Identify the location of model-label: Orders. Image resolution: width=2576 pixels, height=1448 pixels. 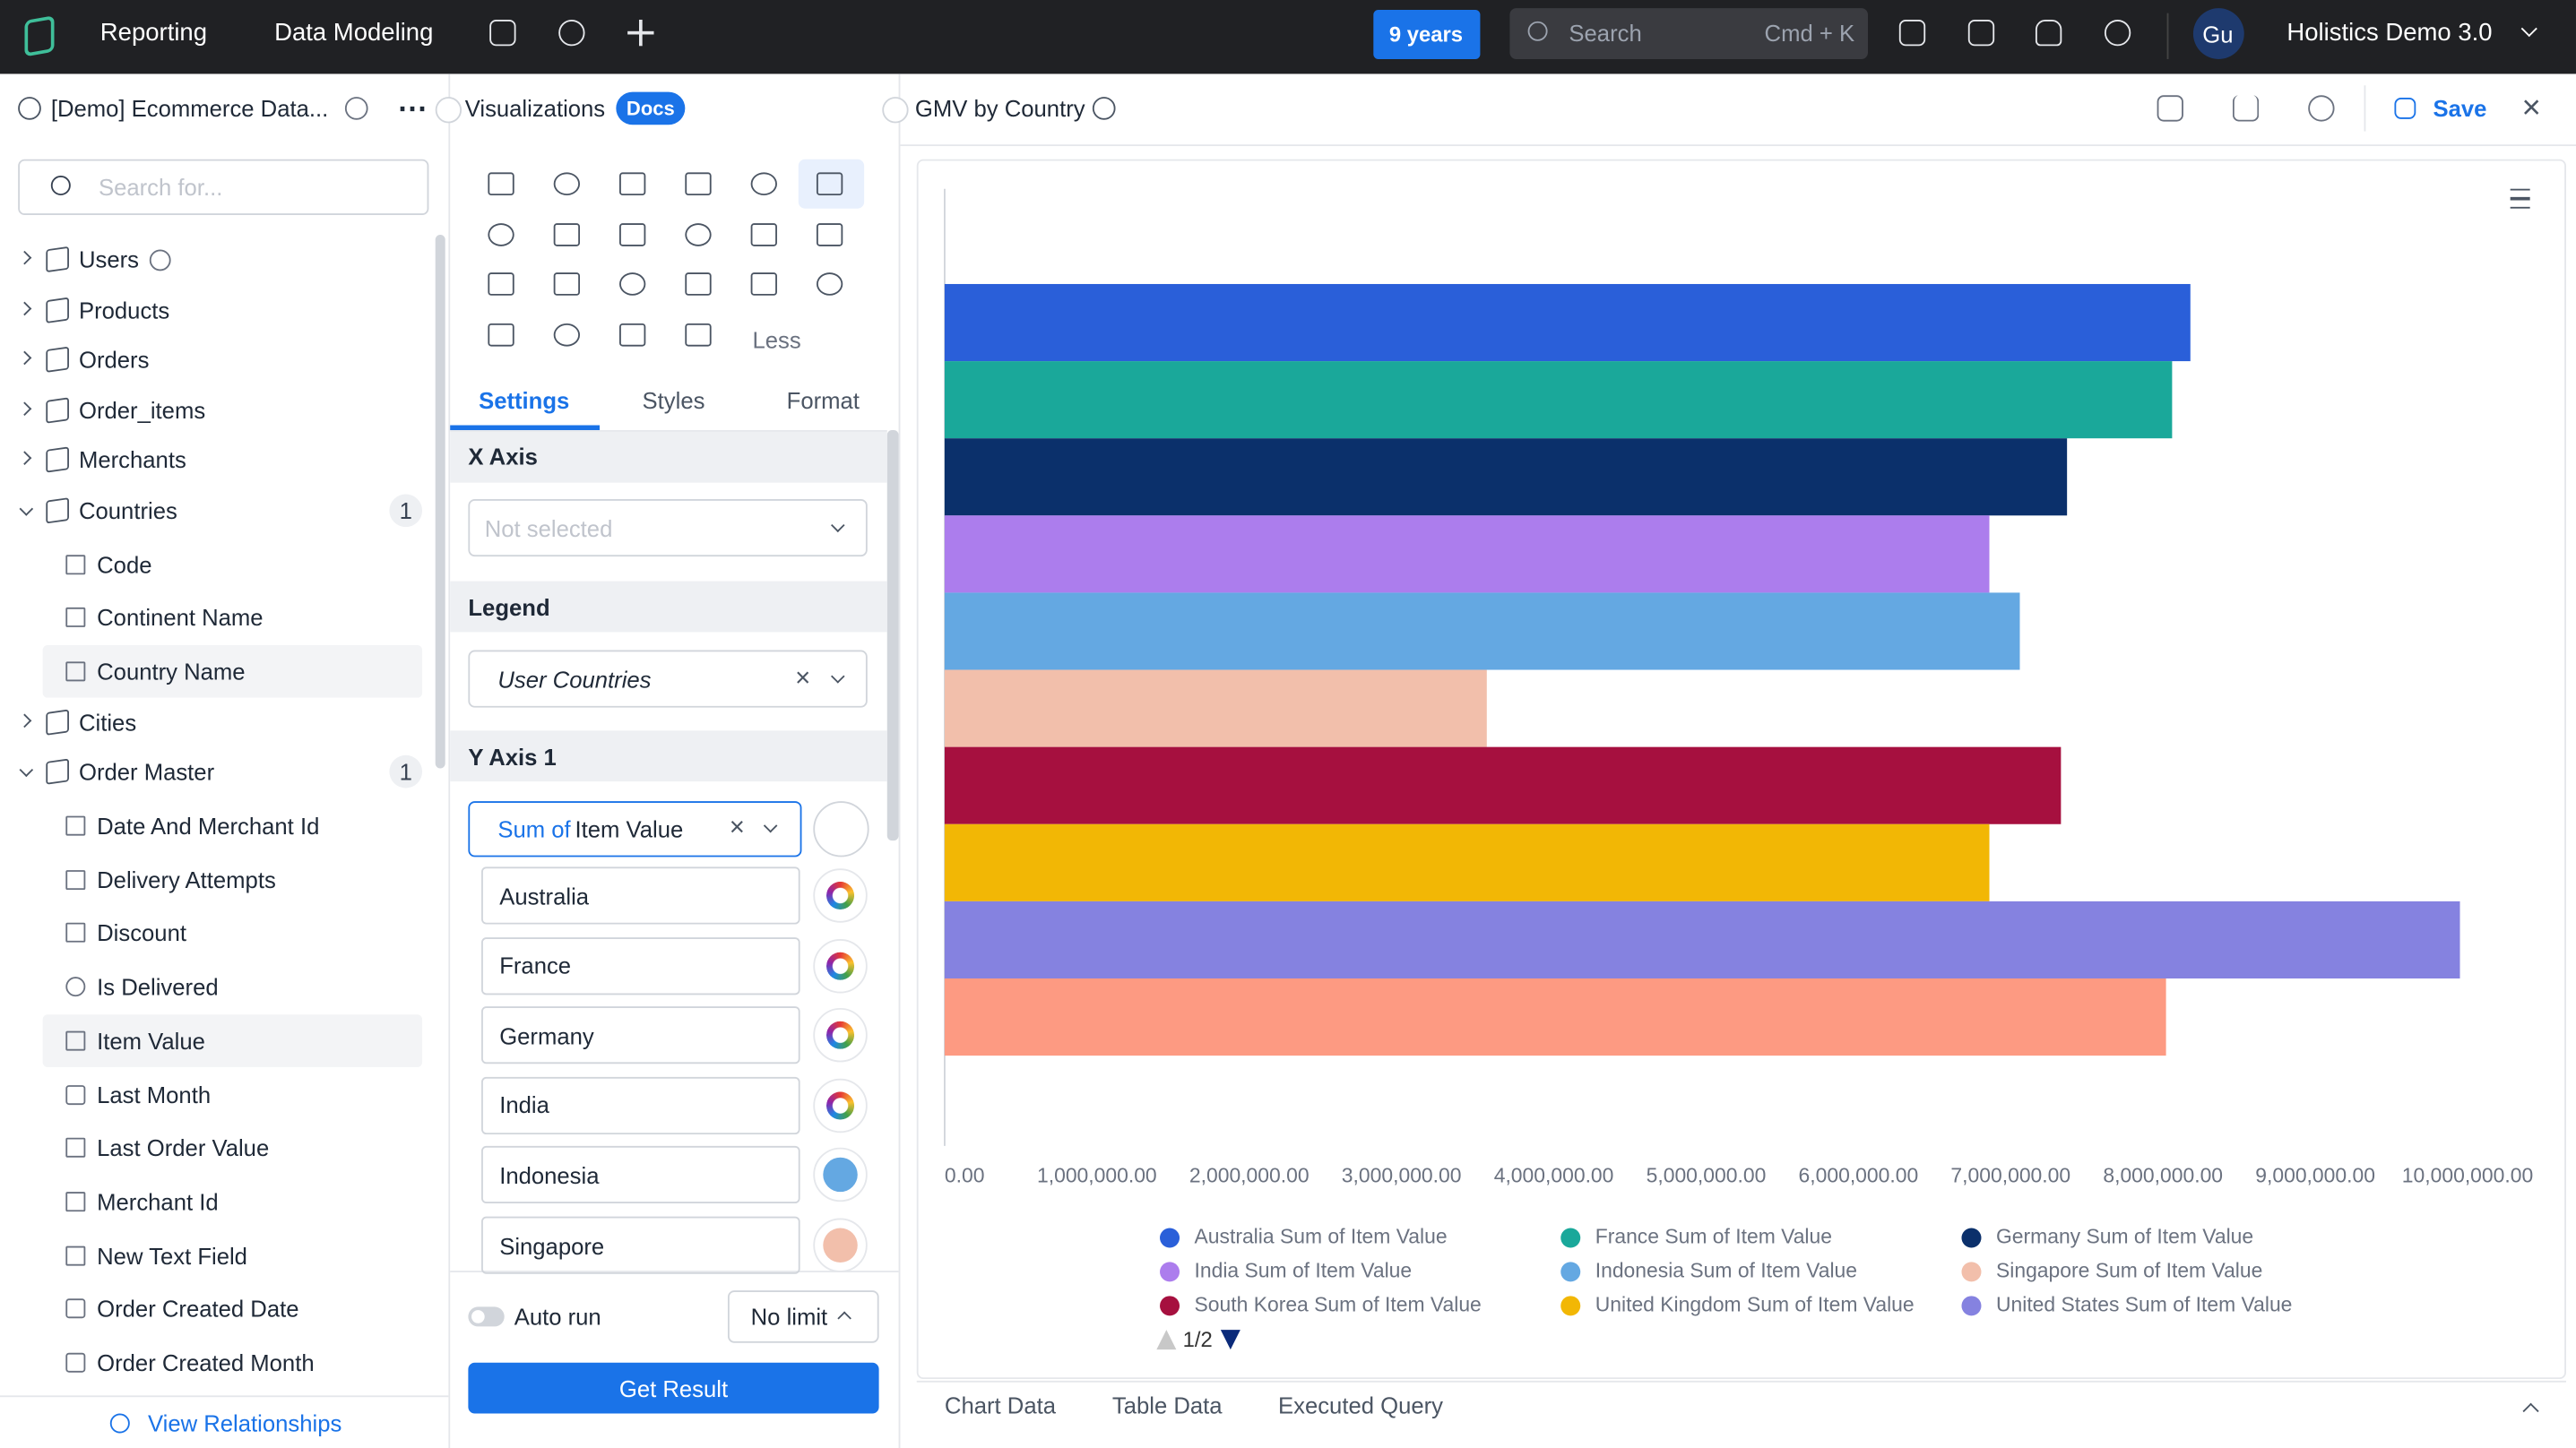
(114, 360).